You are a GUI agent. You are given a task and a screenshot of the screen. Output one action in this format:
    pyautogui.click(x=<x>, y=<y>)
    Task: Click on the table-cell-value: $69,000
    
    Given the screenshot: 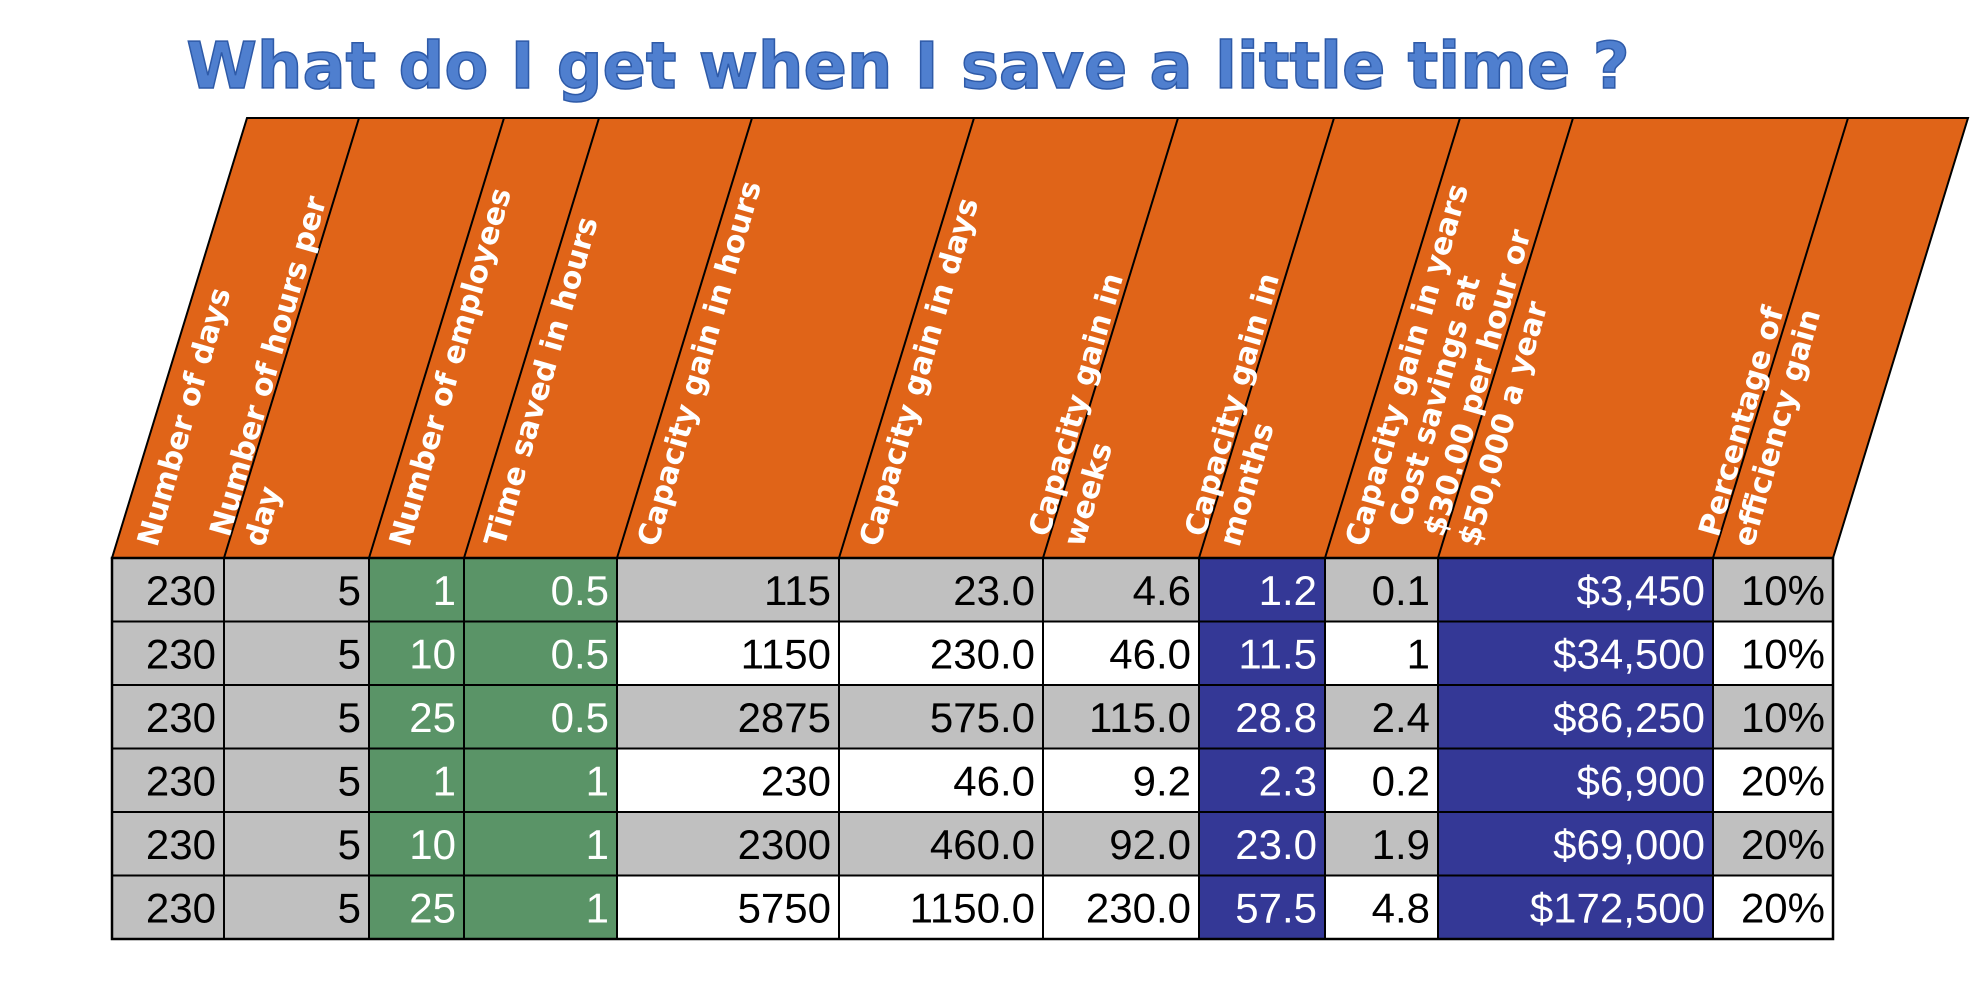 What is the action you would take?
    pyautogui.click(x=1629, y=844)
    